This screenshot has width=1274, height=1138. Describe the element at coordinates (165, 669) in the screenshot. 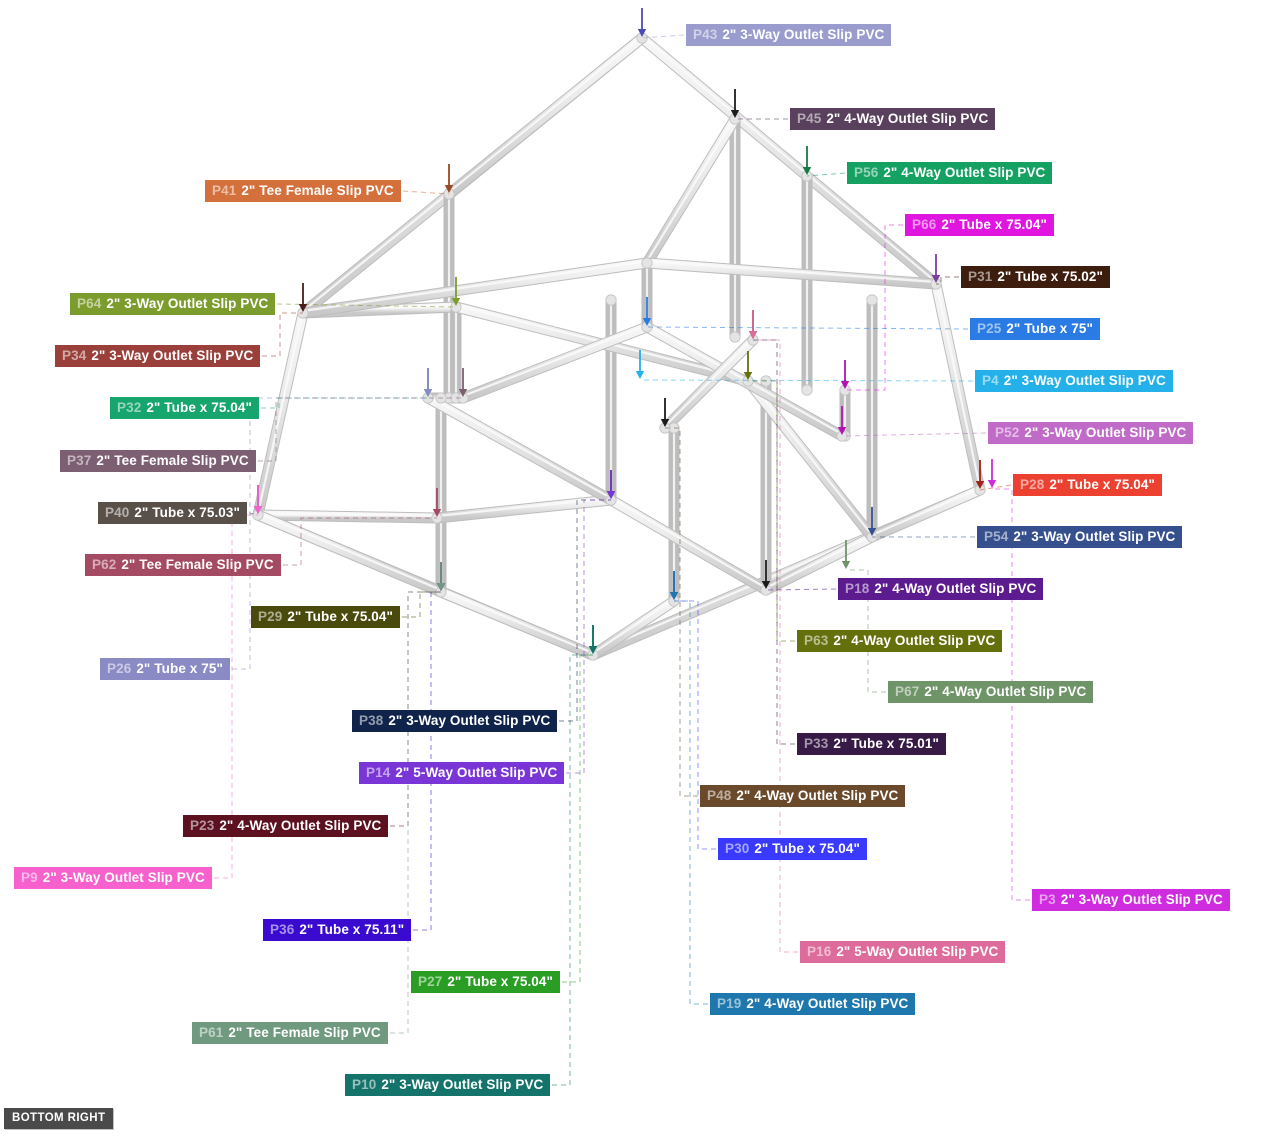

I see `part-label-p26: P26 2" Tube x 75"` at that location.